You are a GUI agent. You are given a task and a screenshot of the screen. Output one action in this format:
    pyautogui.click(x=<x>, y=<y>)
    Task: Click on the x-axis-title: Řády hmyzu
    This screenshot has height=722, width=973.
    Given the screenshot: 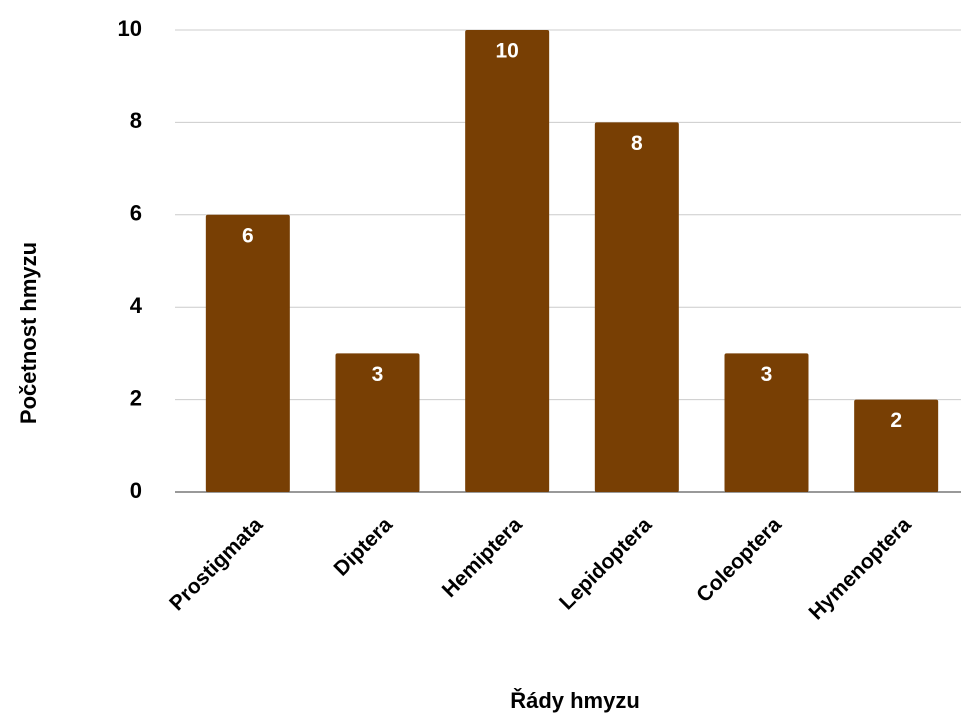 What is the action you would take?
    pyautogui.click(x=575, y=700)
    